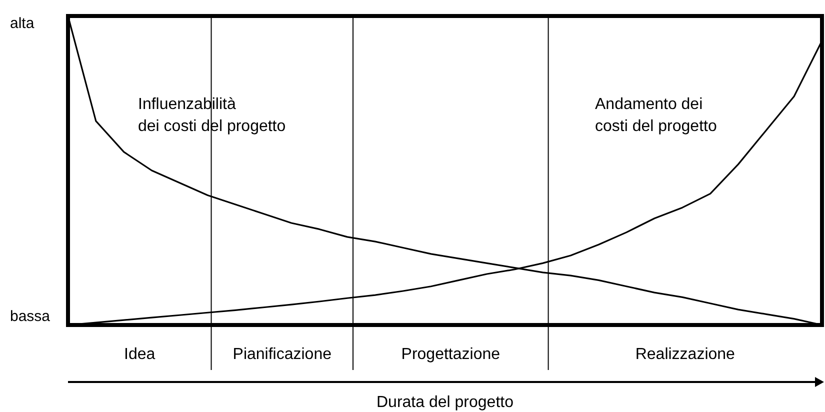  Describe the element at coordinates (450, 354) in the screenshot. I see `text: Progettazione` at that location.